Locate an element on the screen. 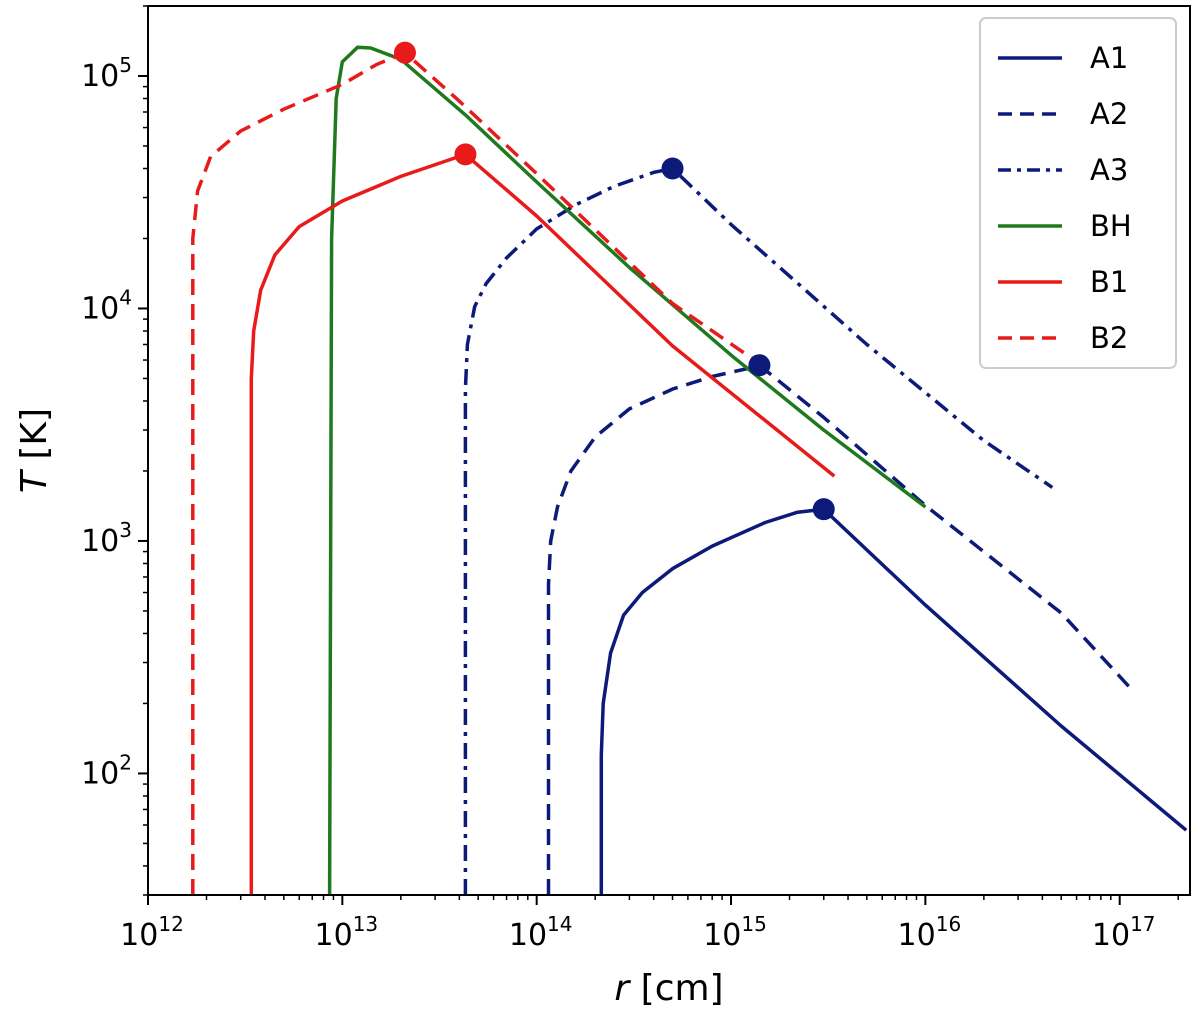 The height and width of the screenshot is (1020, 1200). y-tick-label: 10³ is located at coordinates (106, 538).